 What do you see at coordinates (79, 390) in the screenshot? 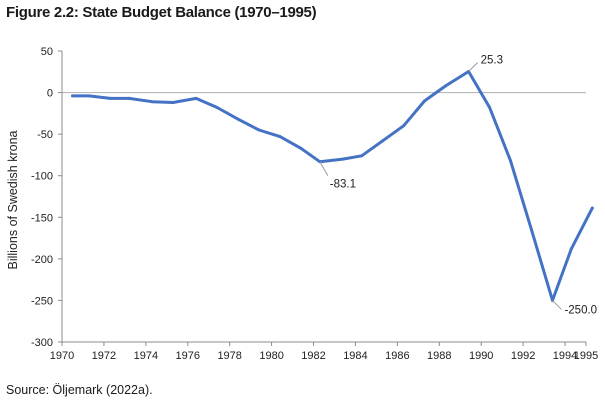
I see `figure-source: Source: Öljemark (2022a).` at bounding box center [79, 390].